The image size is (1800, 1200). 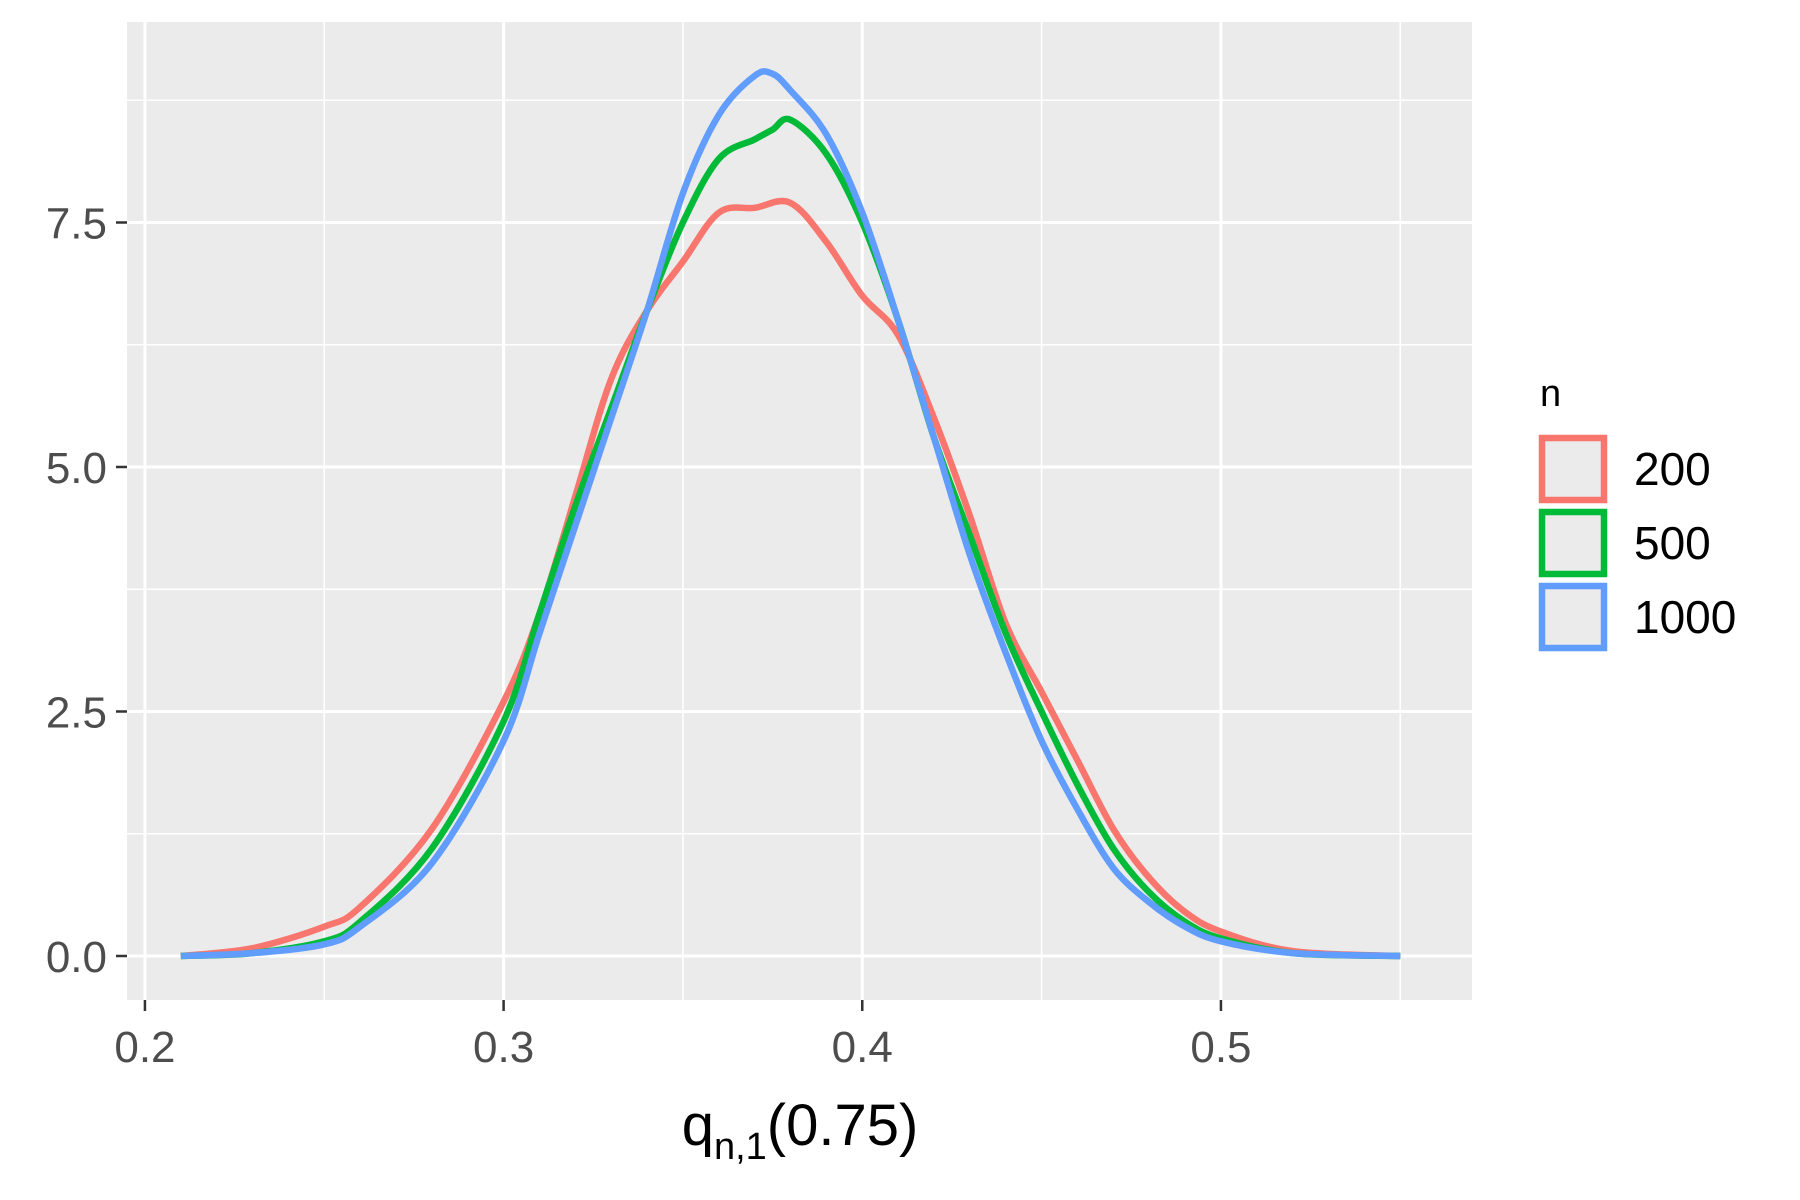 What do you see at coordinates (1220, 1047) in the screenshot?
I see `x-tick-label: 0.5` at bounding box center [1220, 1047].